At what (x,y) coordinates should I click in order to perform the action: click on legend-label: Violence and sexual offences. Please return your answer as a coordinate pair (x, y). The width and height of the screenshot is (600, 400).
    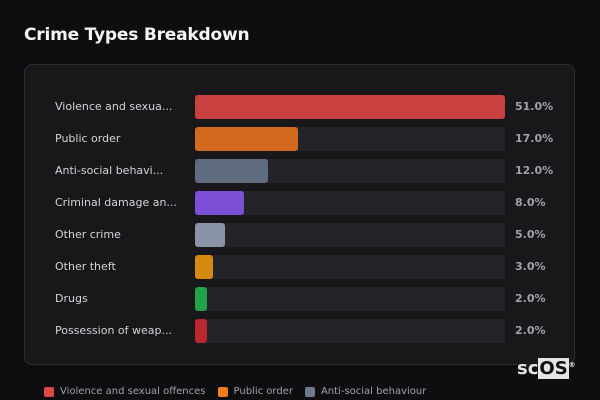
    Looking at the image, I should click on (133, 391).